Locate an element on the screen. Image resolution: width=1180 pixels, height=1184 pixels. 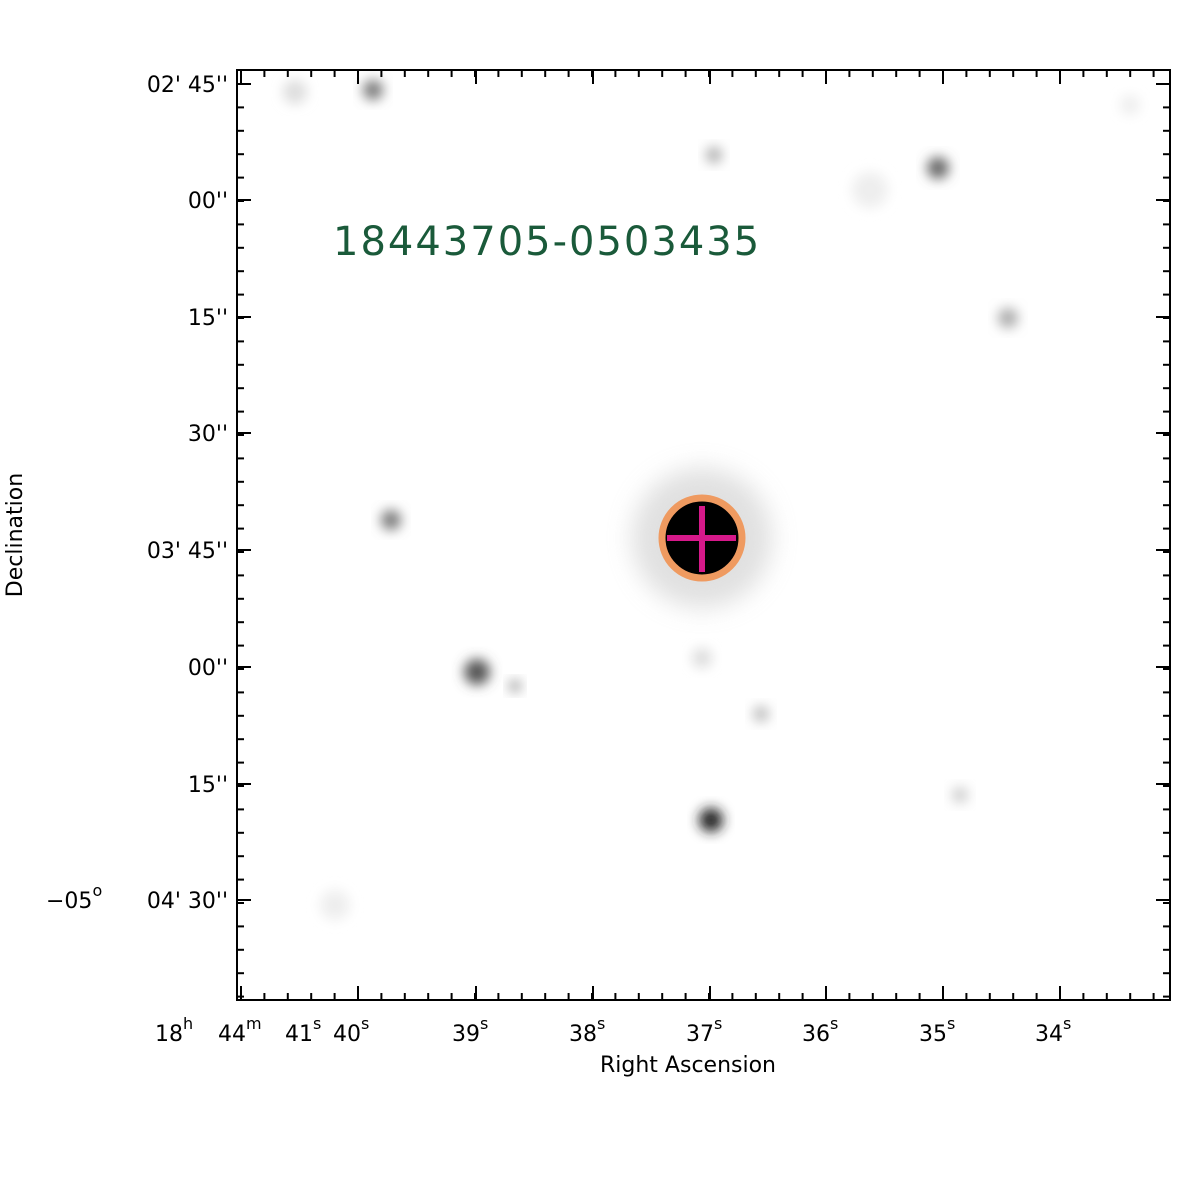
x-tick-main: 39 is located at coordinates (466, 1034).